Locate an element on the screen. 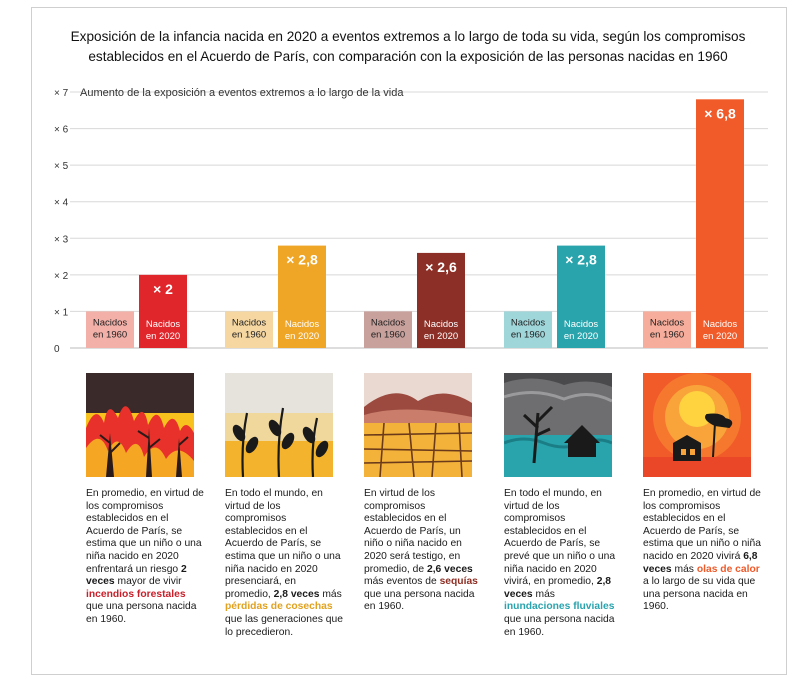  y-tick-label: × 1 is located at coordinates (61, 312).